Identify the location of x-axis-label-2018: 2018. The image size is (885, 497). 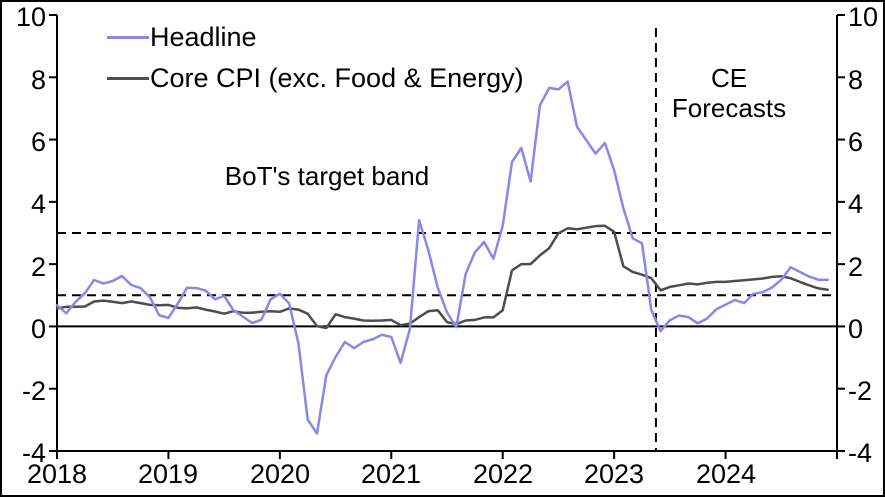
(57, 474).